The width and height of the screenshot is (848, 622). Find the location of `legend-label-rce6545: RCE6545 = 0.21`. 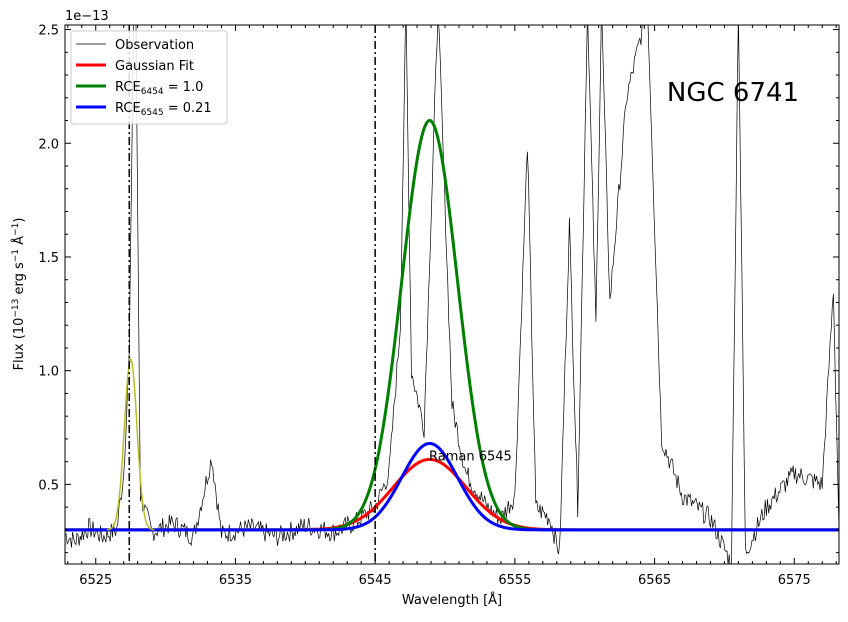

legend-label-rce6545: RCE6545 = 0.21 is located at coordinates (163, 109).